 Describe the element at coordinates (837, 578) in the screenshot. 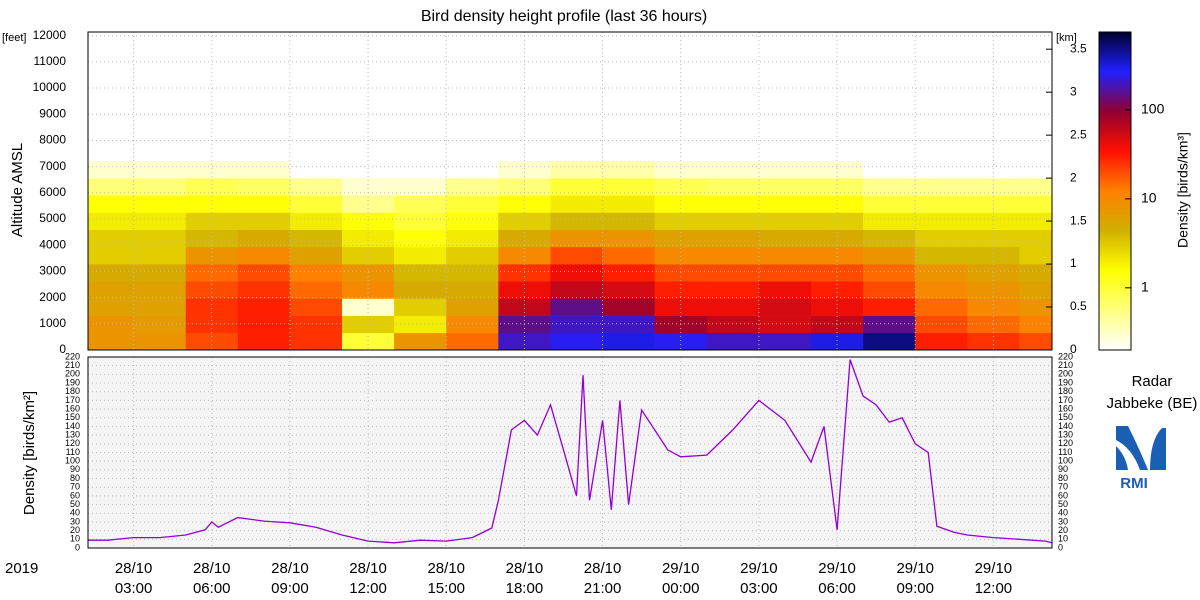

I see `x-tick-label: 29/10 06:00` at that location.